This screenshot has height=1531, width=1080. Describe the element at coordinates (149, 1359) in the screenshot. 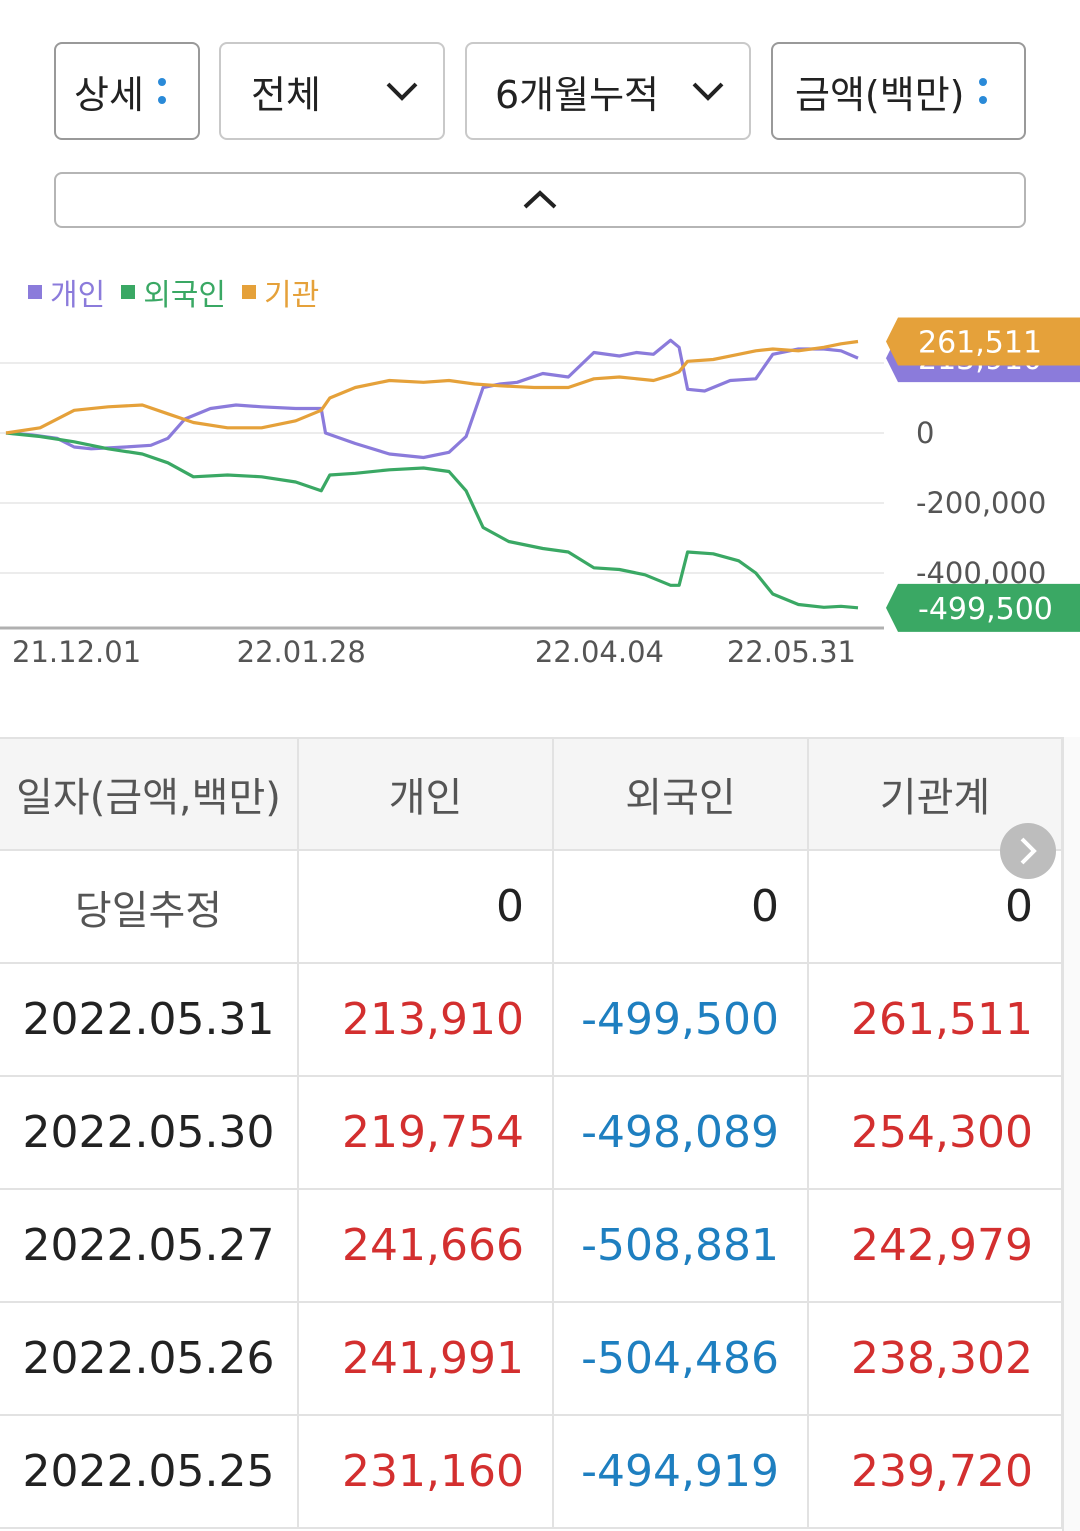

I see `row-date: 2022.05.26` at that location.